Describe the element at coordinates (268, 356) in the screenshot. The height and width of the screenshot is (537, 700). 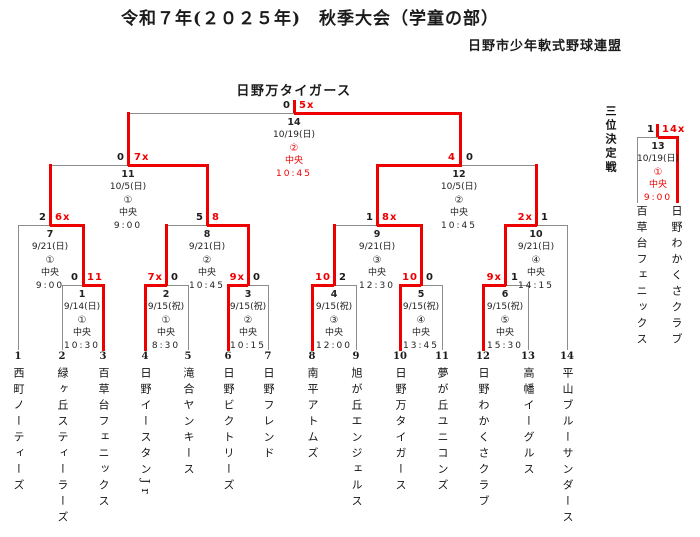
I see `team-7-number: 7` at that location.